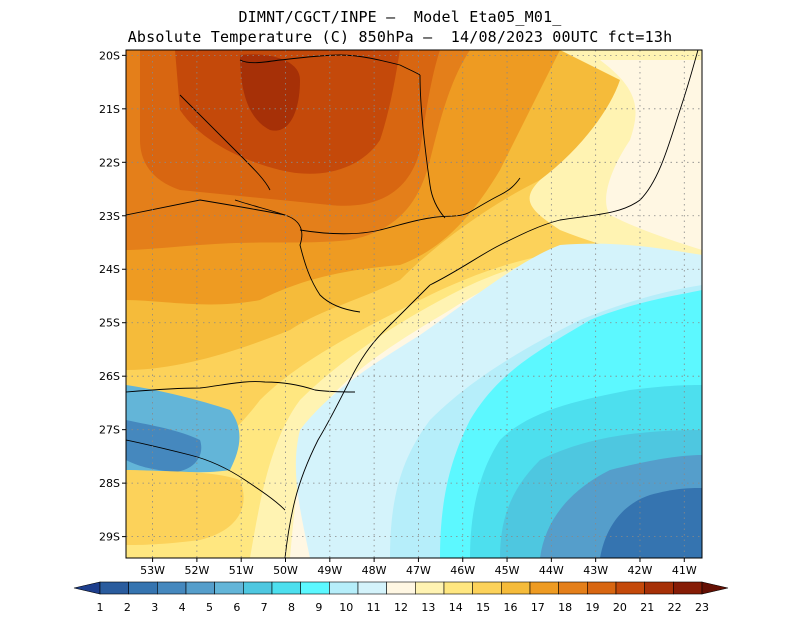 Image resolution: width=800 pixels, height=618 pixels. What do you see at coordinates (152, 570) in the screenshot?
I see `lon-label: 53W` at bounding box center [152, 570].